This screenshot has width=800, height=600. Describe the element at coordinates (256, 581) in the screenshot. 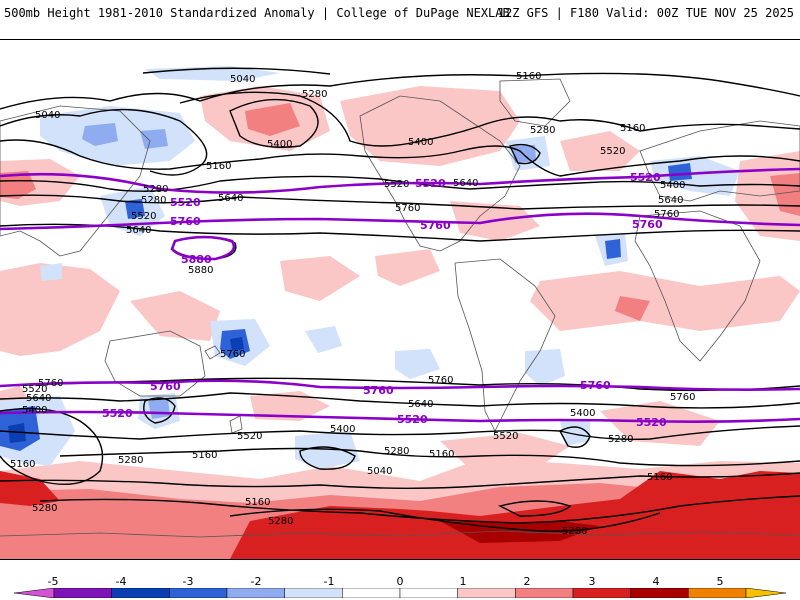

I see `colorbar-tick: -2` at that location.